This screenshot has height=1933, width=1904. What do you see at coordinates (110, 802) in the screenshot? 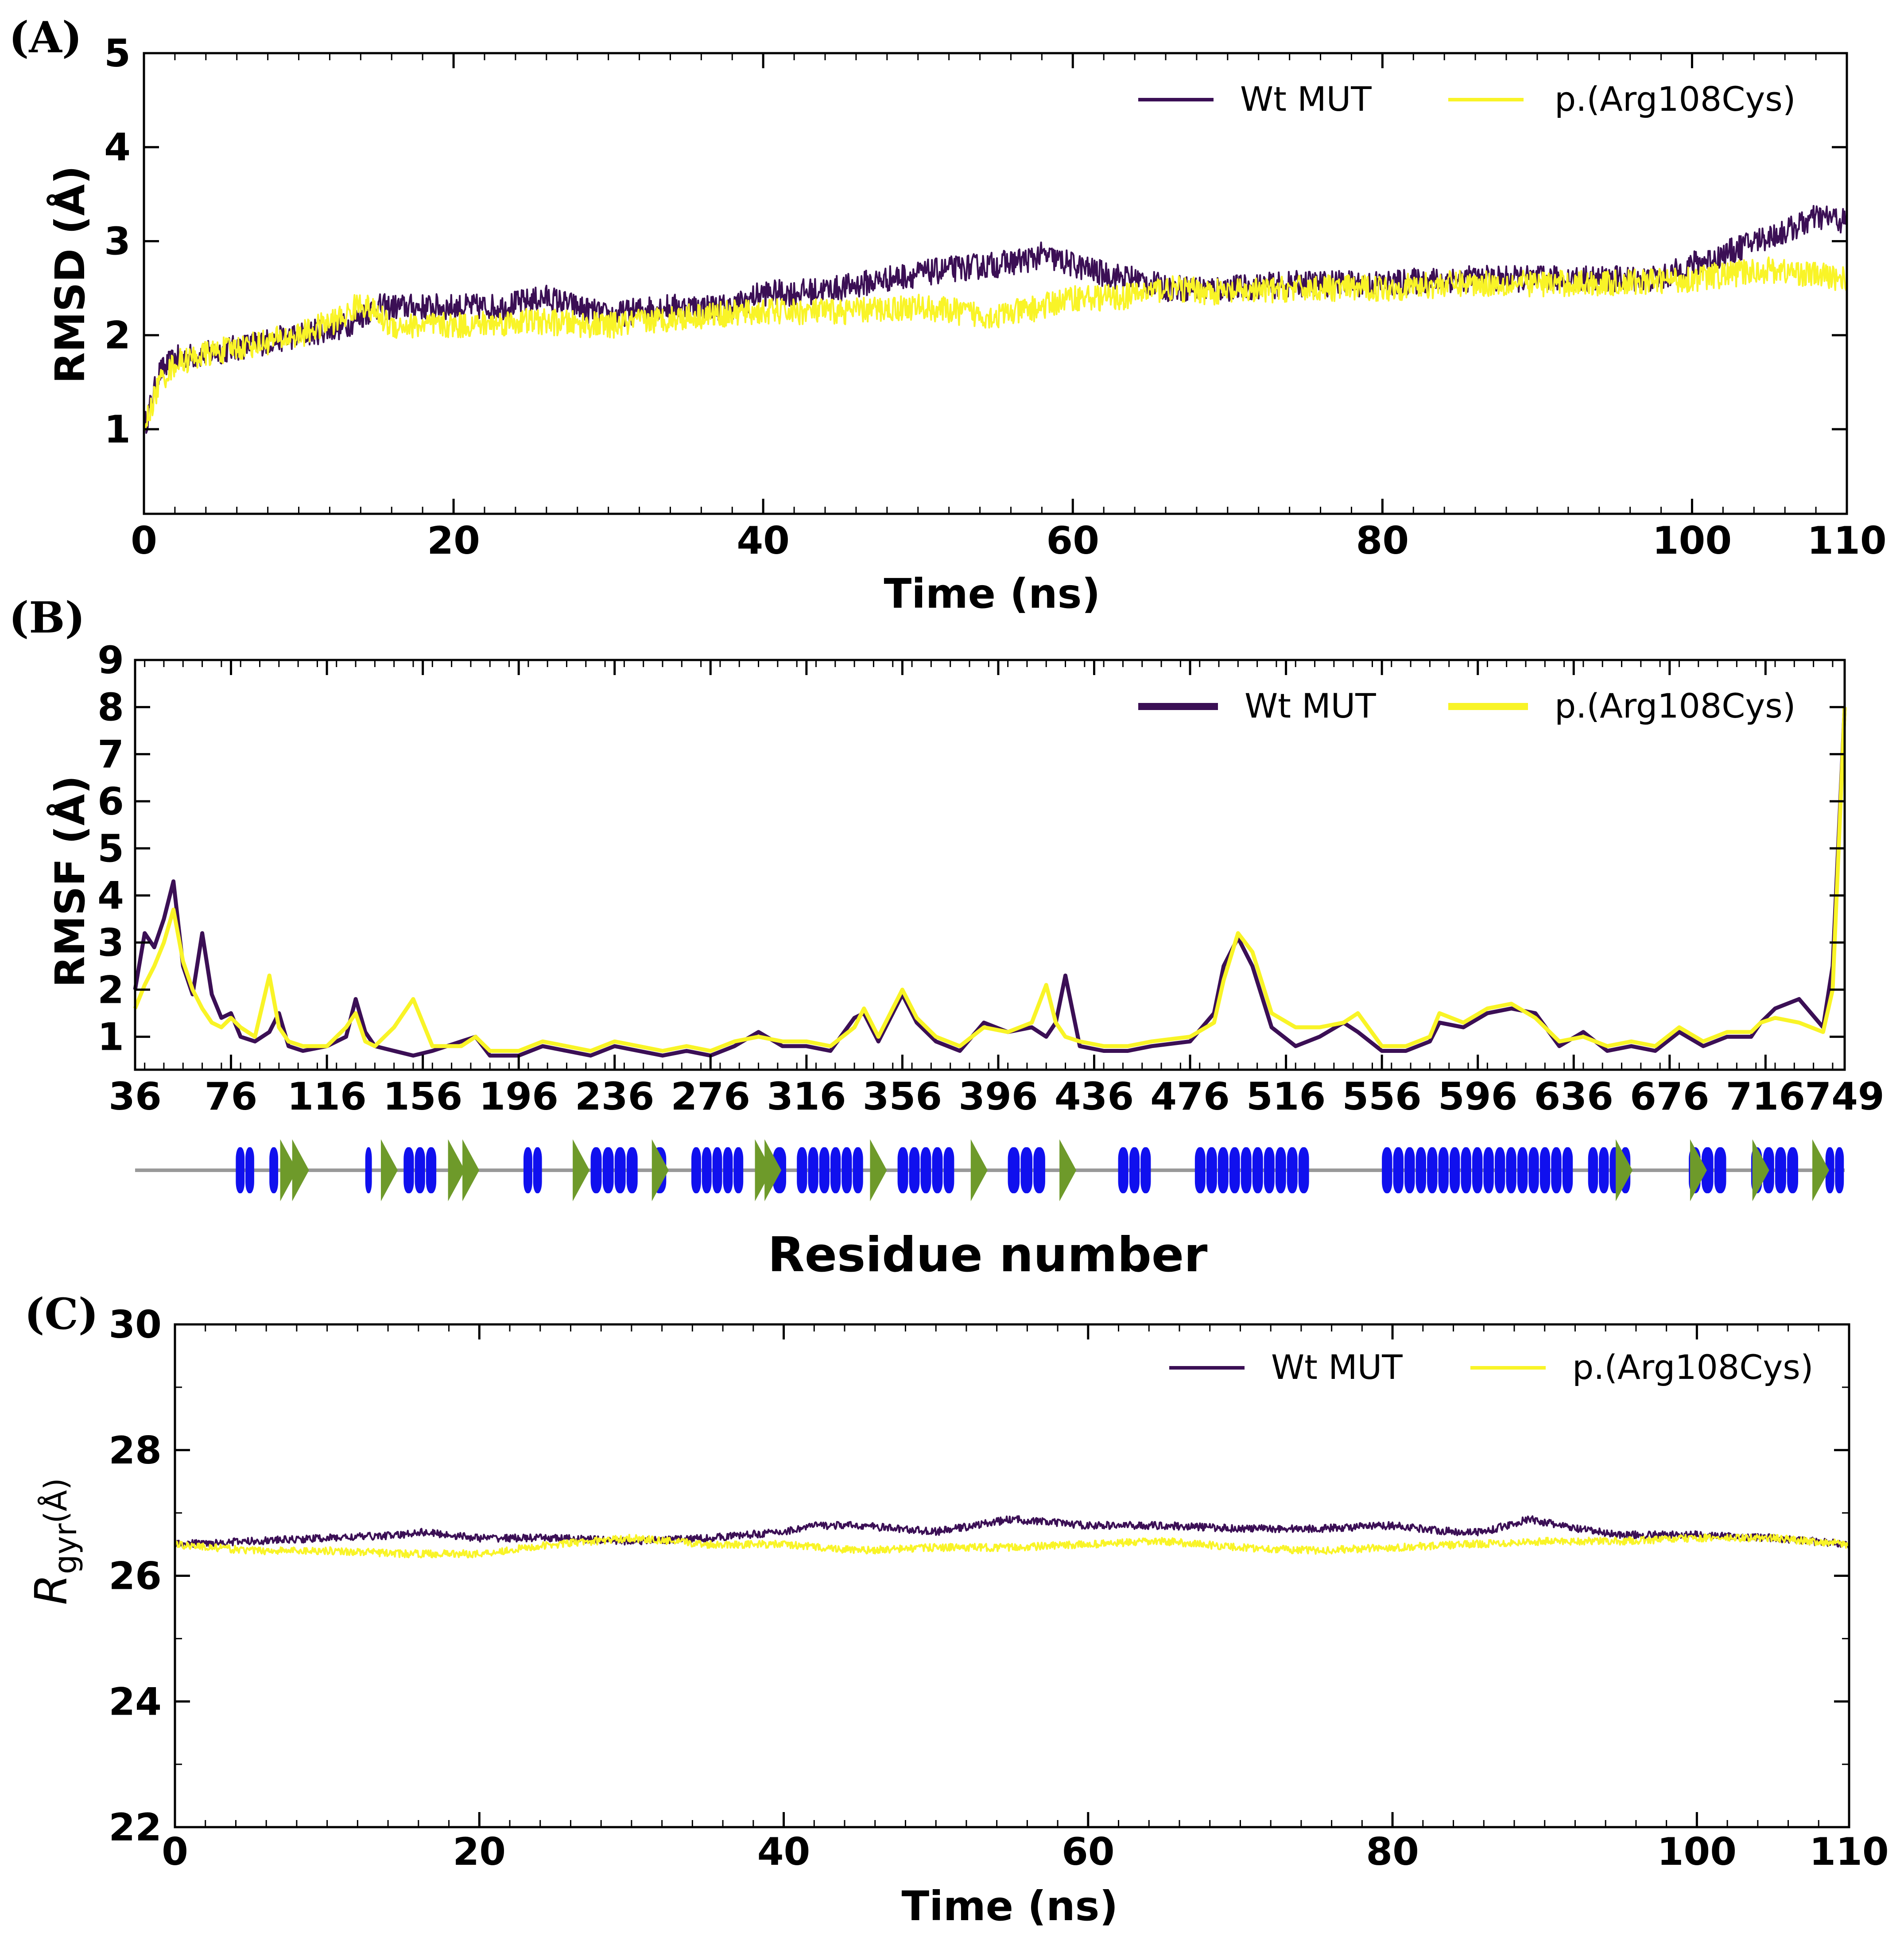
I see `y-tick-label: 6` at bounding box center [110, 802].